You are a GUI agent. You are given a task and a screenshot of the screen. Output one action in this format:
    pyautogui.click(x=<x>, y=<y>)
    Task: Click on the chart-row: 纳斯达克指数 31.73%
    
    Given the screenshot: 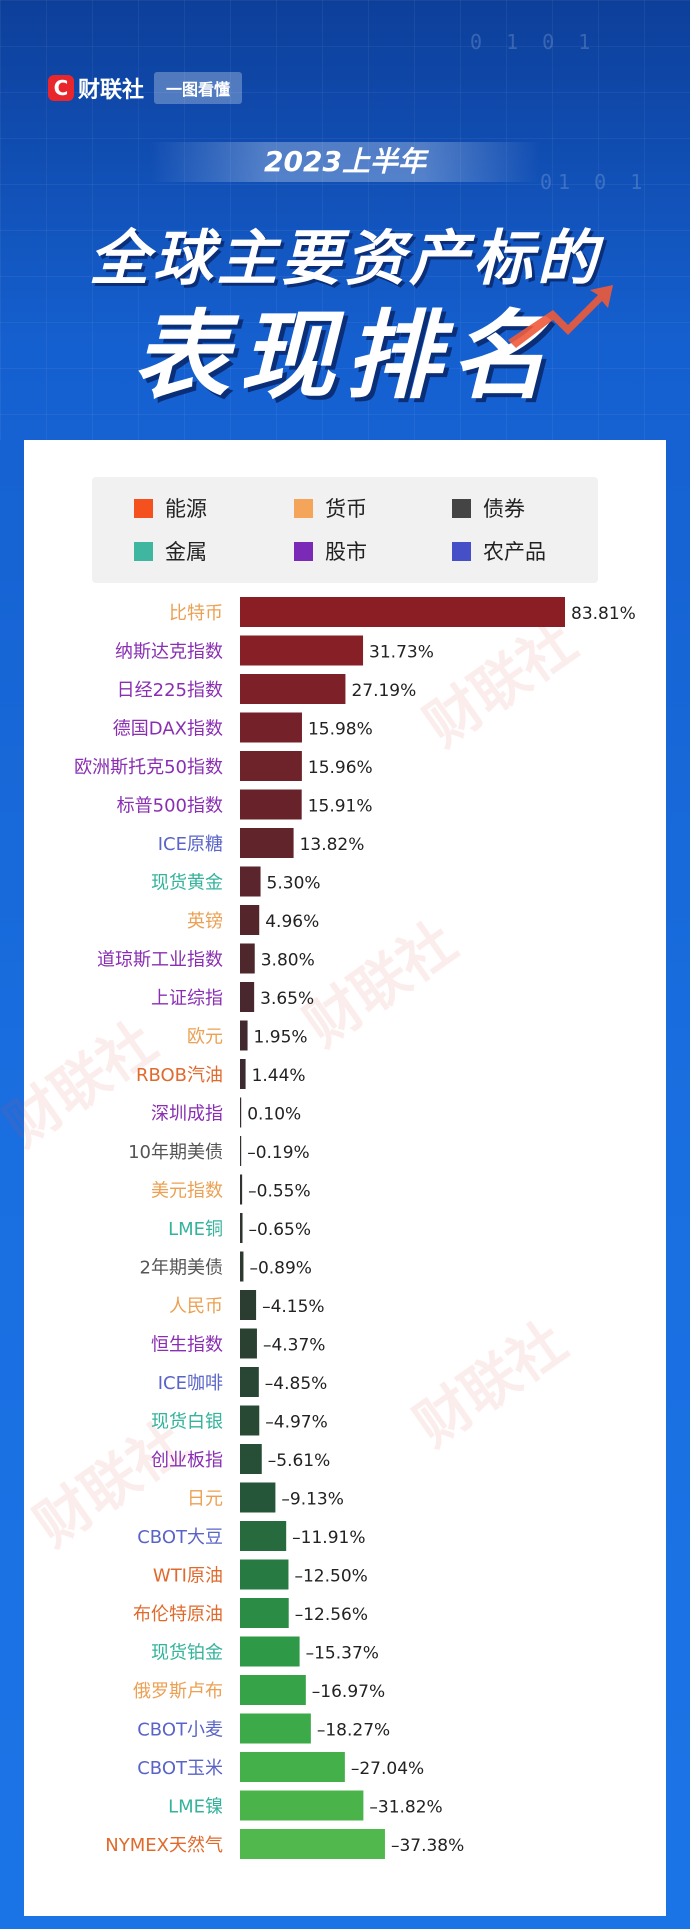 What is the action you would take?
    pyautogui.click(x=274, y=650)
    